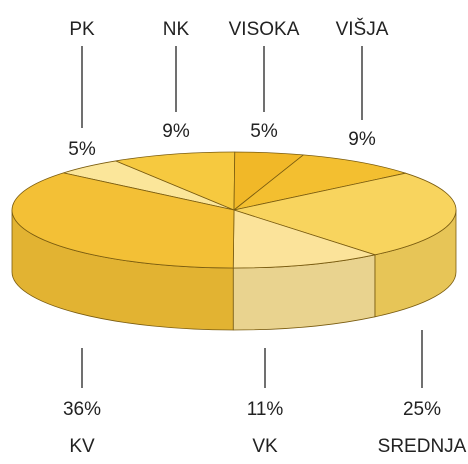  What do you see at coordinates (362, 29) in the screenshot?
I see `category-label: VIŠJA` at bounding box center [362, 29].